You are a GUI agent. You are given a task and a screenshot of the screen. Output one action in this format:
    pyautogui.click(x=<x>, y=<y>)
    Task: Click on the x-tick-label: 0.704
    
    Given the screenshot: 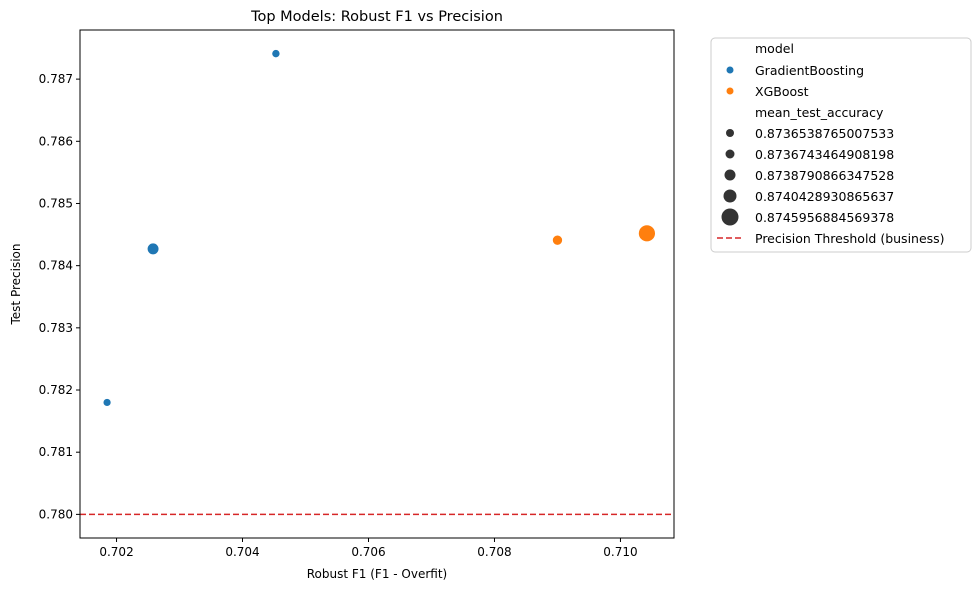 What is the action you would take?
    pyautogui.click(x=242, y=552)
    